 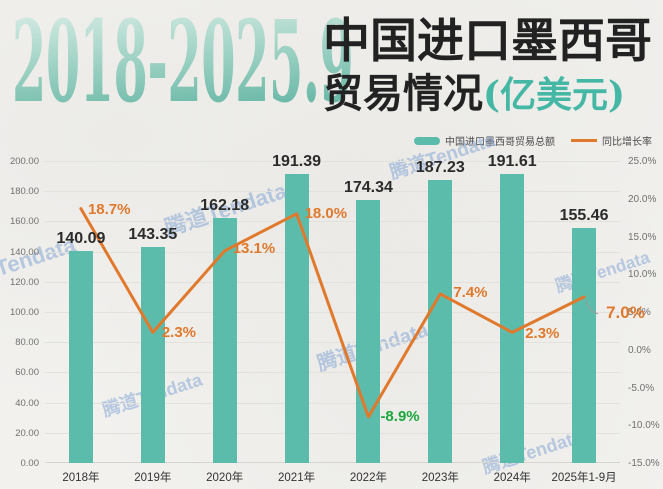 What do you see at coordinates (297, 478) in the screenshot?
I see `x-axis-category-label: 2021年` at bounding box center [297, 478].